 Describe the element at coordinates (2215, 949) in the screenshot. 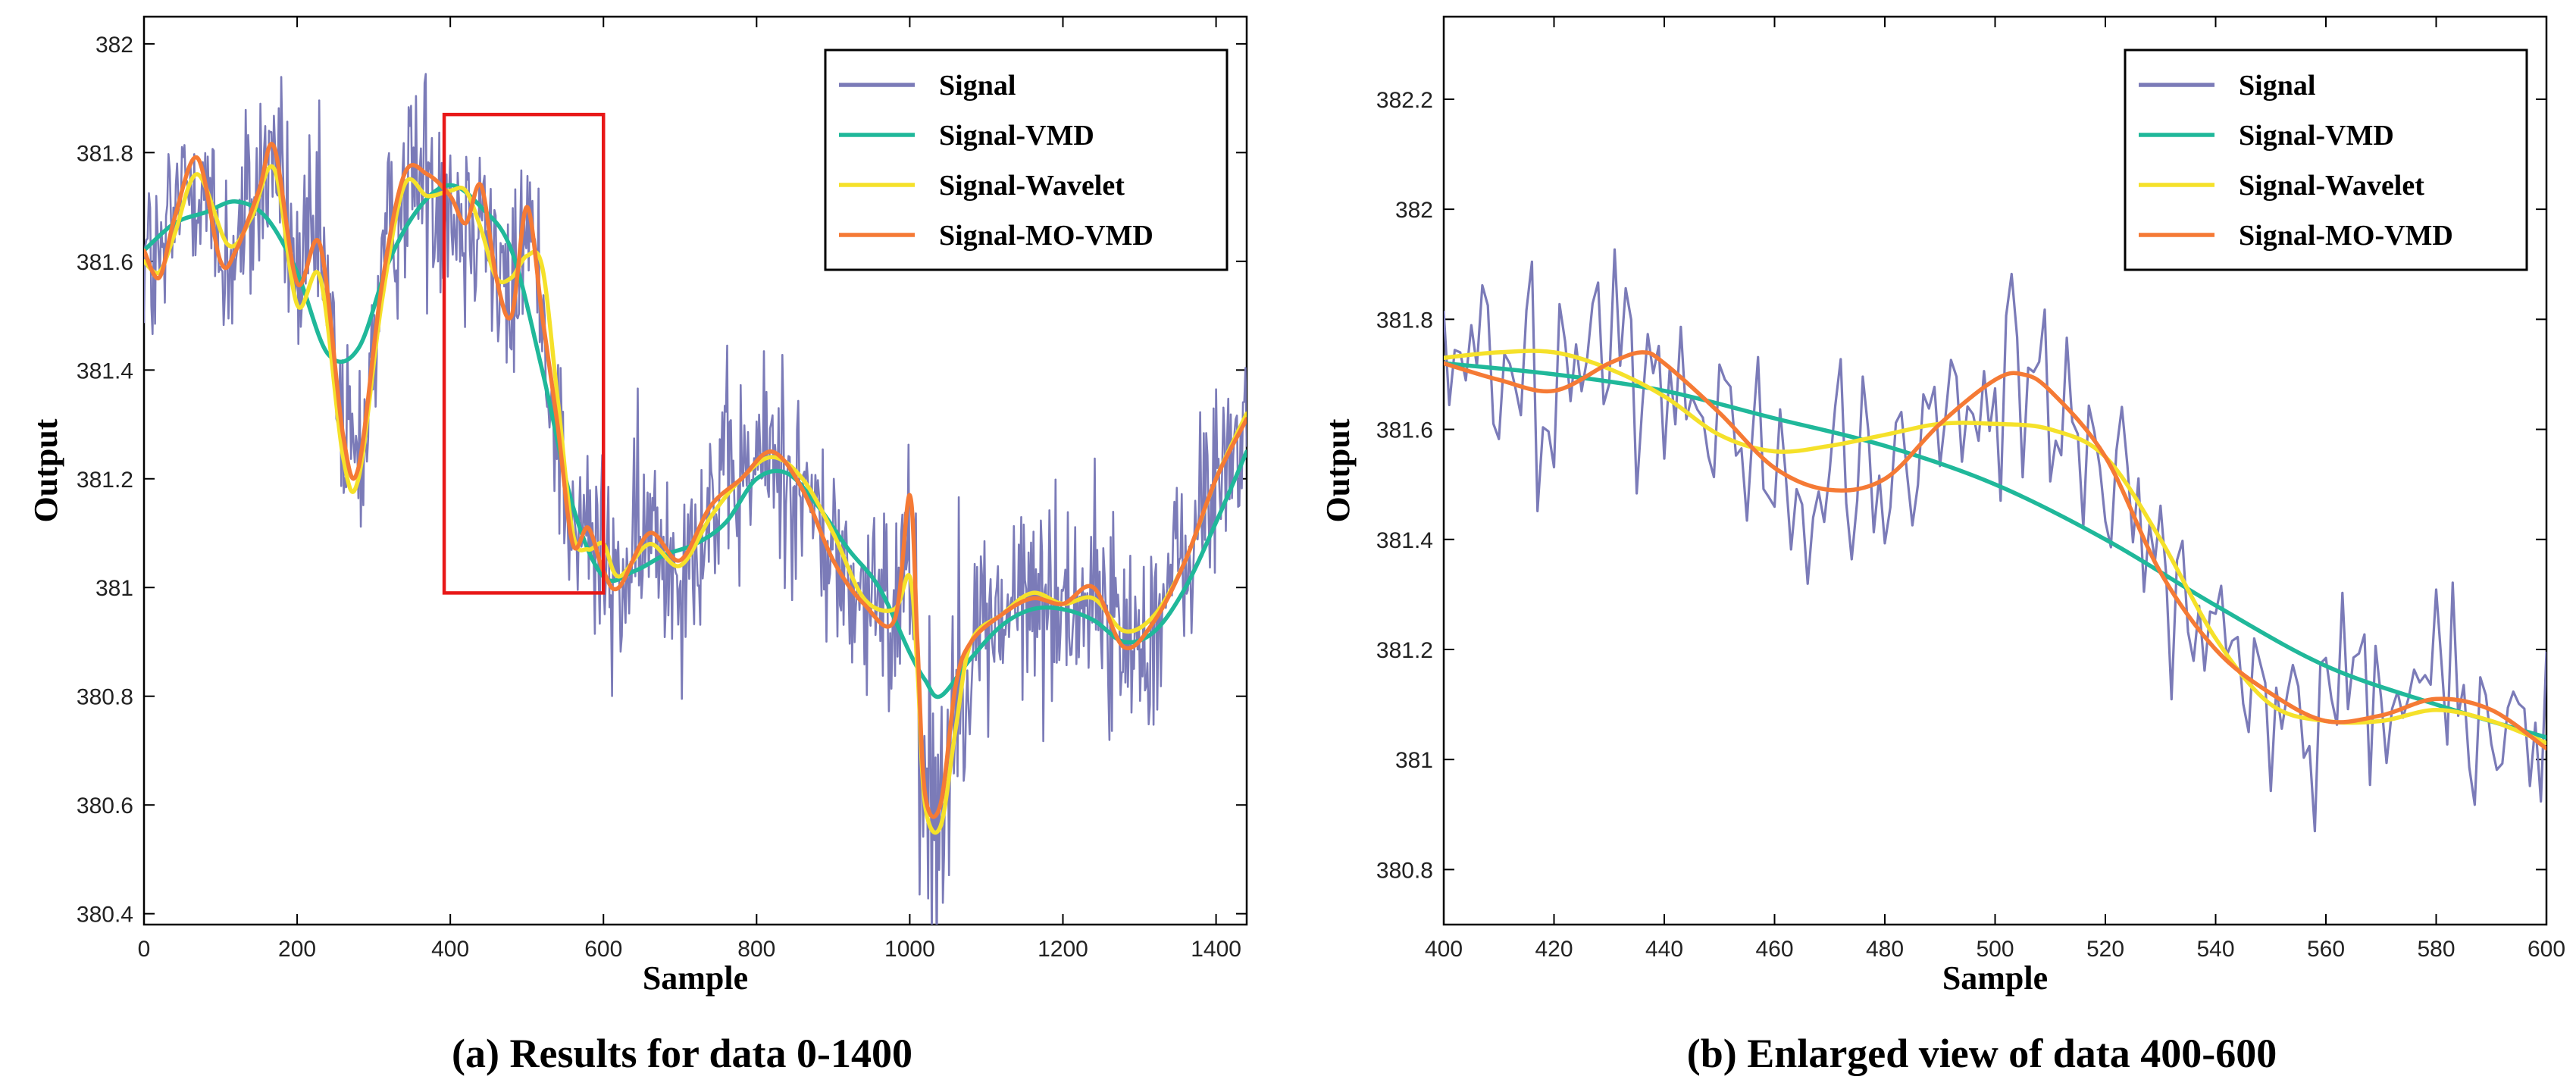

I see `x-tick-label: 540` at that location.